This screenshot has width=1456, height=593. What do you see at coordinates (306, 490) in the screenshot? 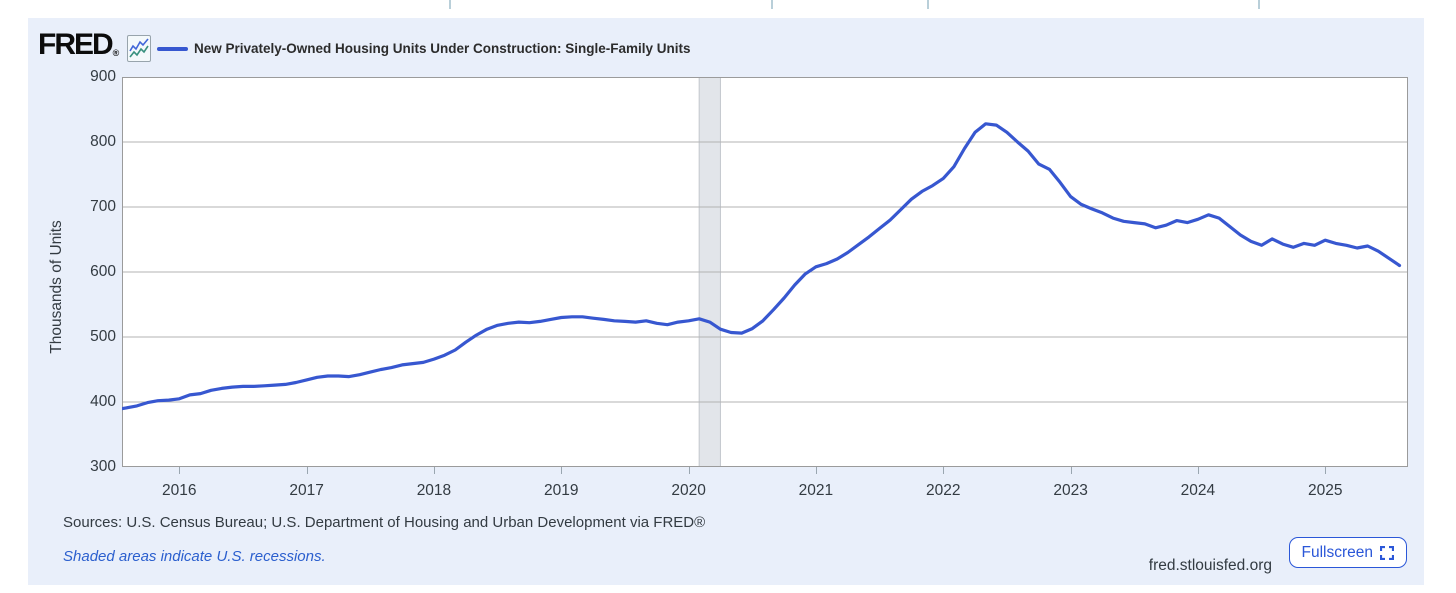
I see `x-tick-label: 2017` at bounding box center [306, 490].